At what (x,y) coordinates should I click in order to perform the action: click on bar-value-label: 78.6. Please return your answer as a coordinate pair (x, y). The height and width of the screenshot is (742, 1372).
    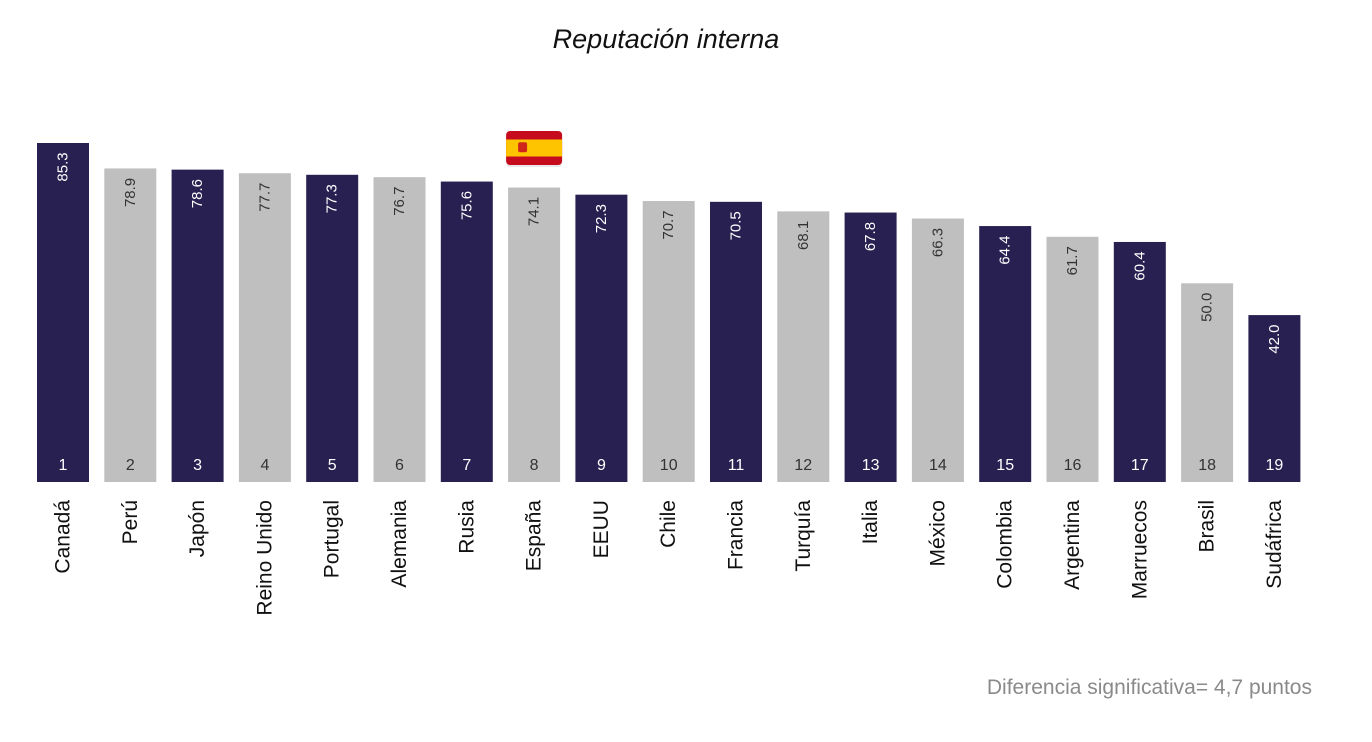
    Looking at the image, I should click on (197, 193).